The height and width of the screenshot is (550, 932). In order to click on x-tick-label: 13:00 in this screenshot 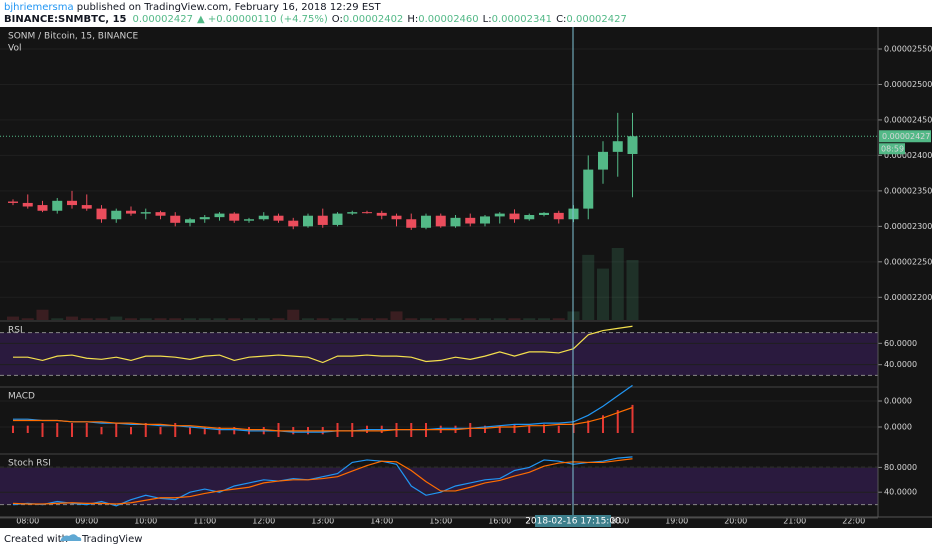, I will do `click(322, 521)`.